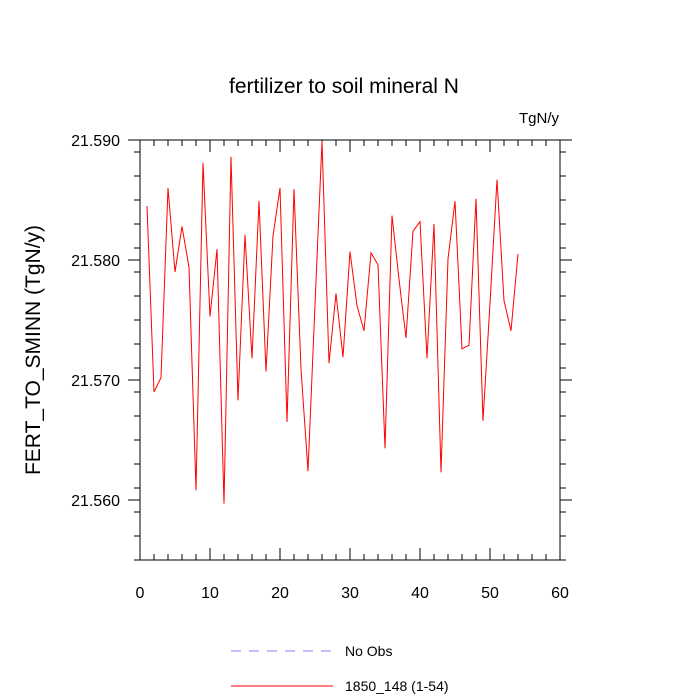 Image resolution: width=700 pixels, height=700 pixels. What do you see at coordinates (350, 593) in the screenshot?
I see `x-tick-label: 30` at bounding box center [350, 593].